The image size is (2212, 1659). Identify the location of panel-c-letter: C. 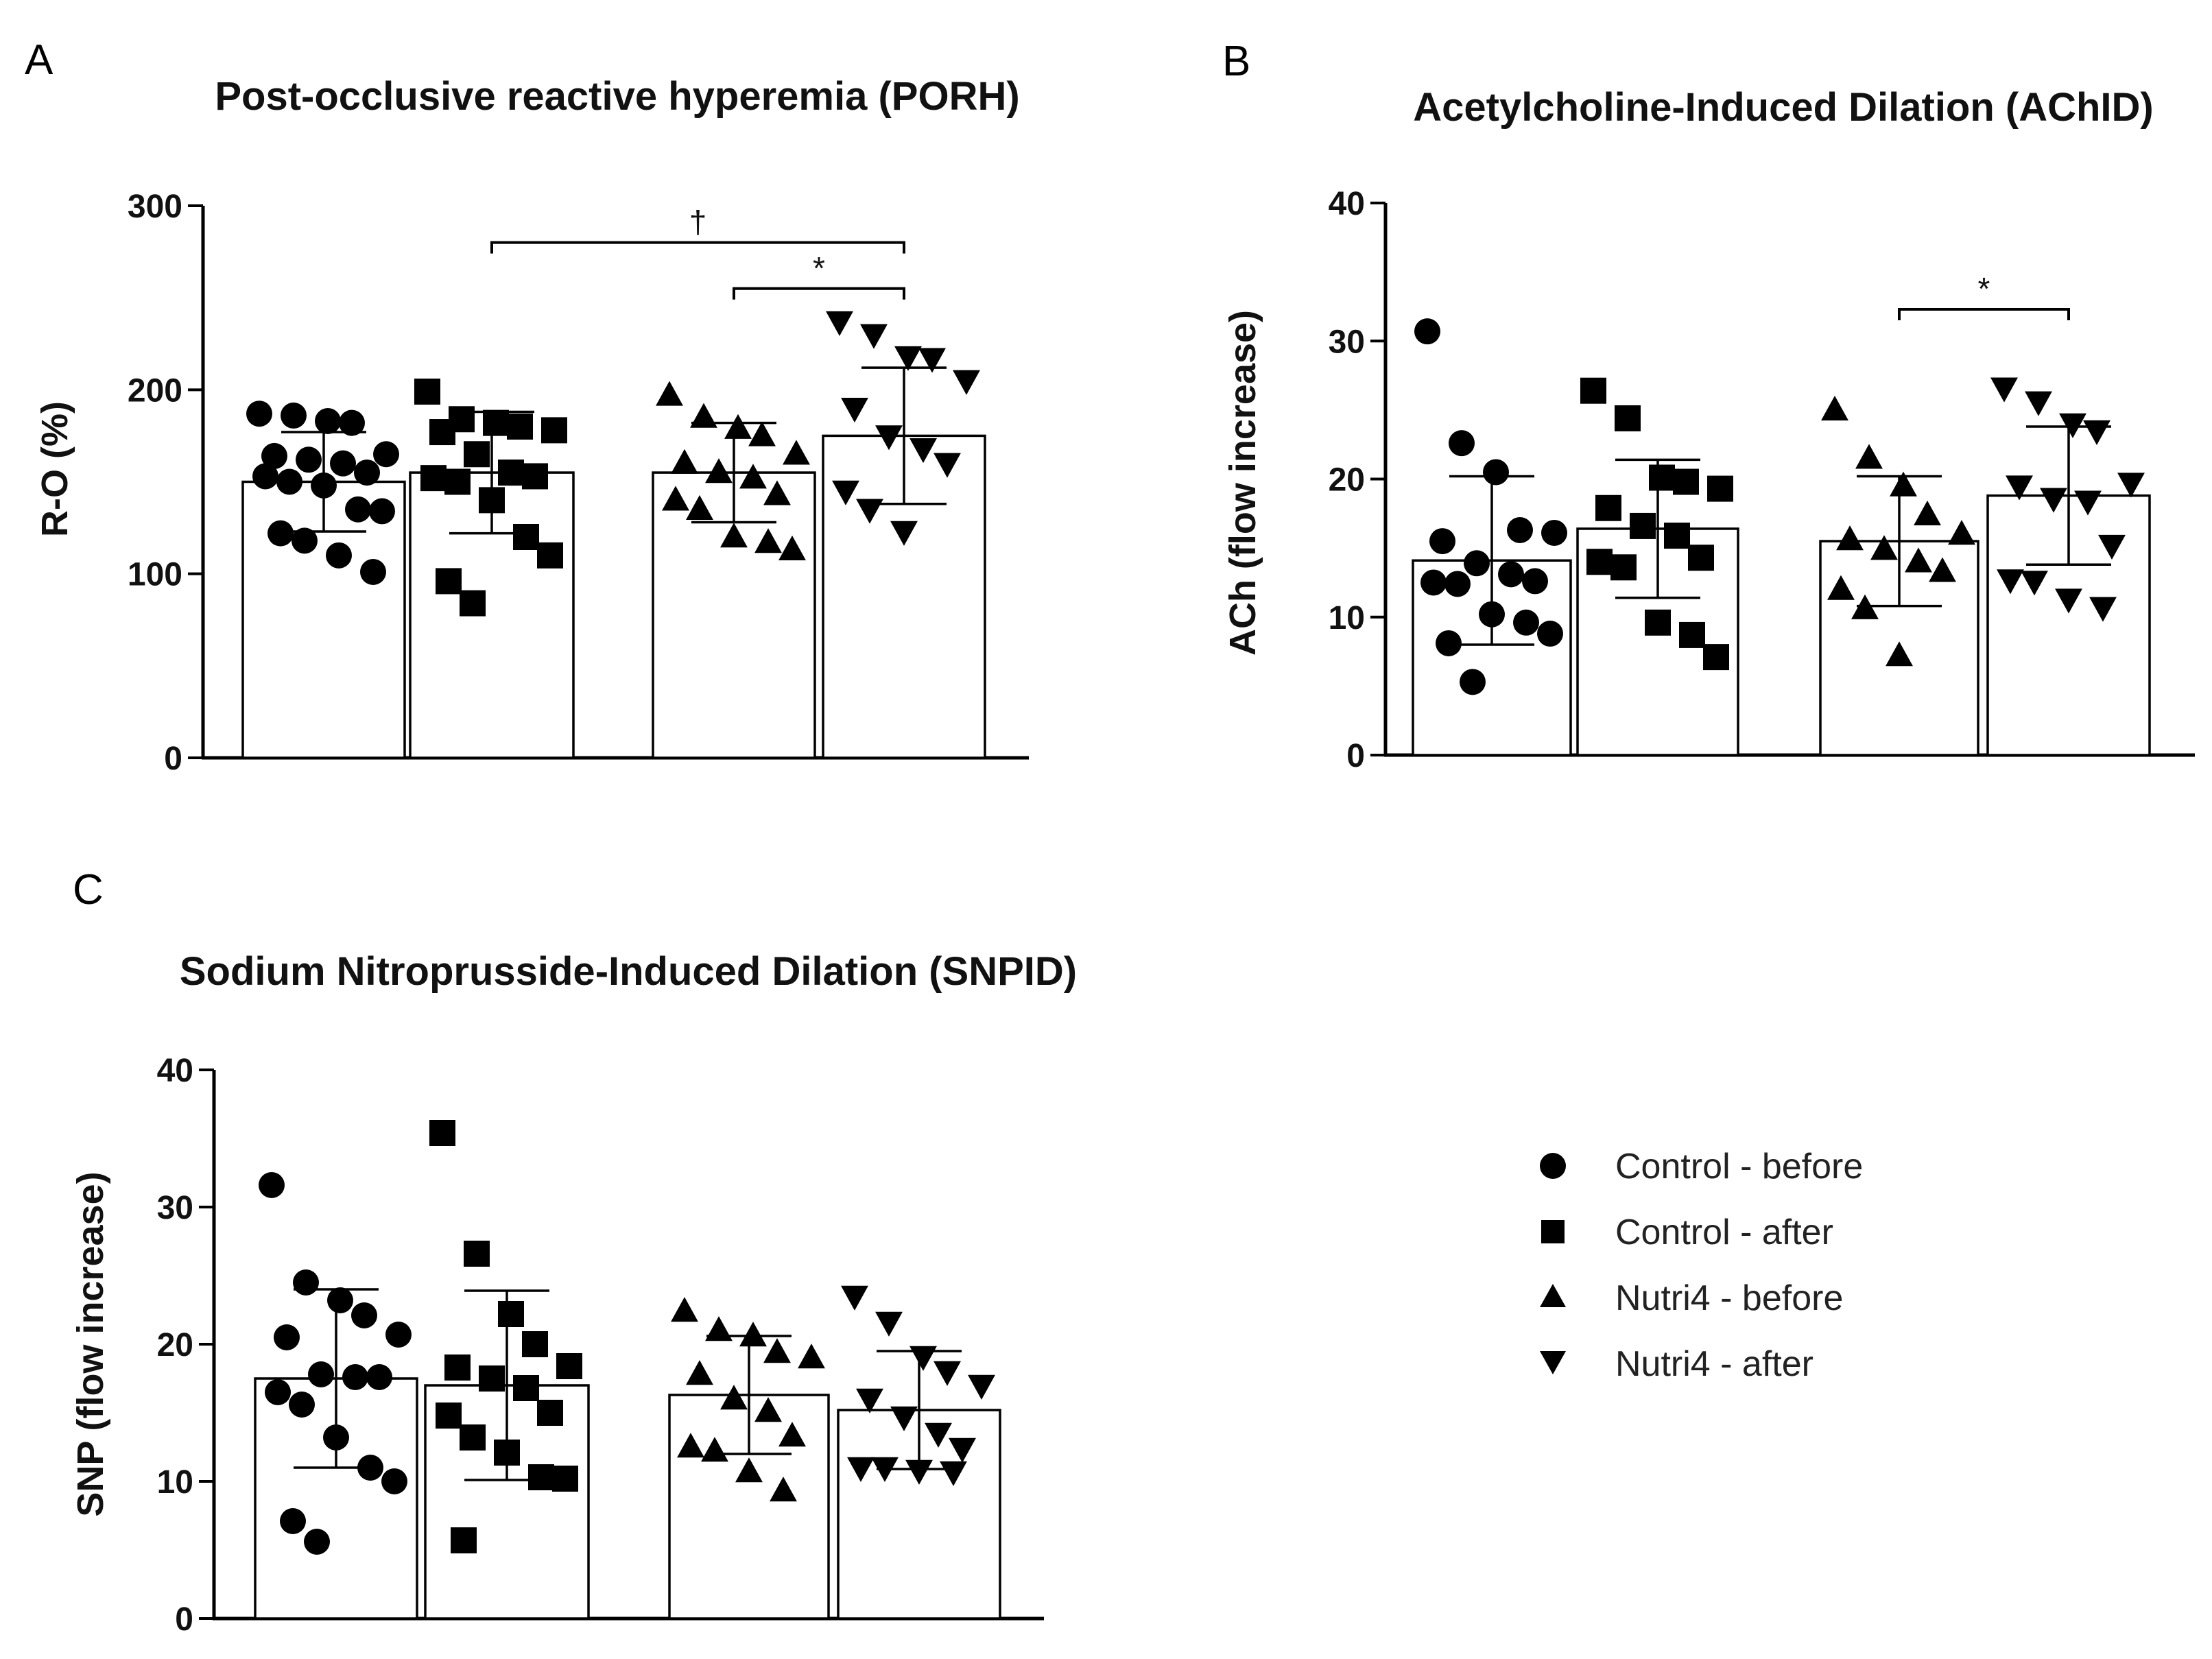
(88, 890).